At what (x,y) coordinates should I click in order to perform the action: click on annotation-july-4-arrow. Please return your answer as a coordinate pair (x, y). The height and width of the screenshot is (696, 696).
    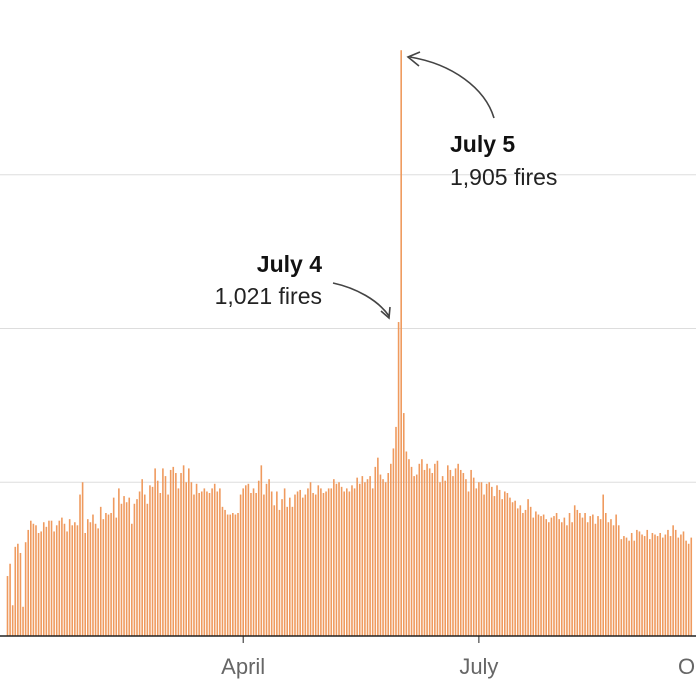
    Looking at the image, I should click on (361, 299).